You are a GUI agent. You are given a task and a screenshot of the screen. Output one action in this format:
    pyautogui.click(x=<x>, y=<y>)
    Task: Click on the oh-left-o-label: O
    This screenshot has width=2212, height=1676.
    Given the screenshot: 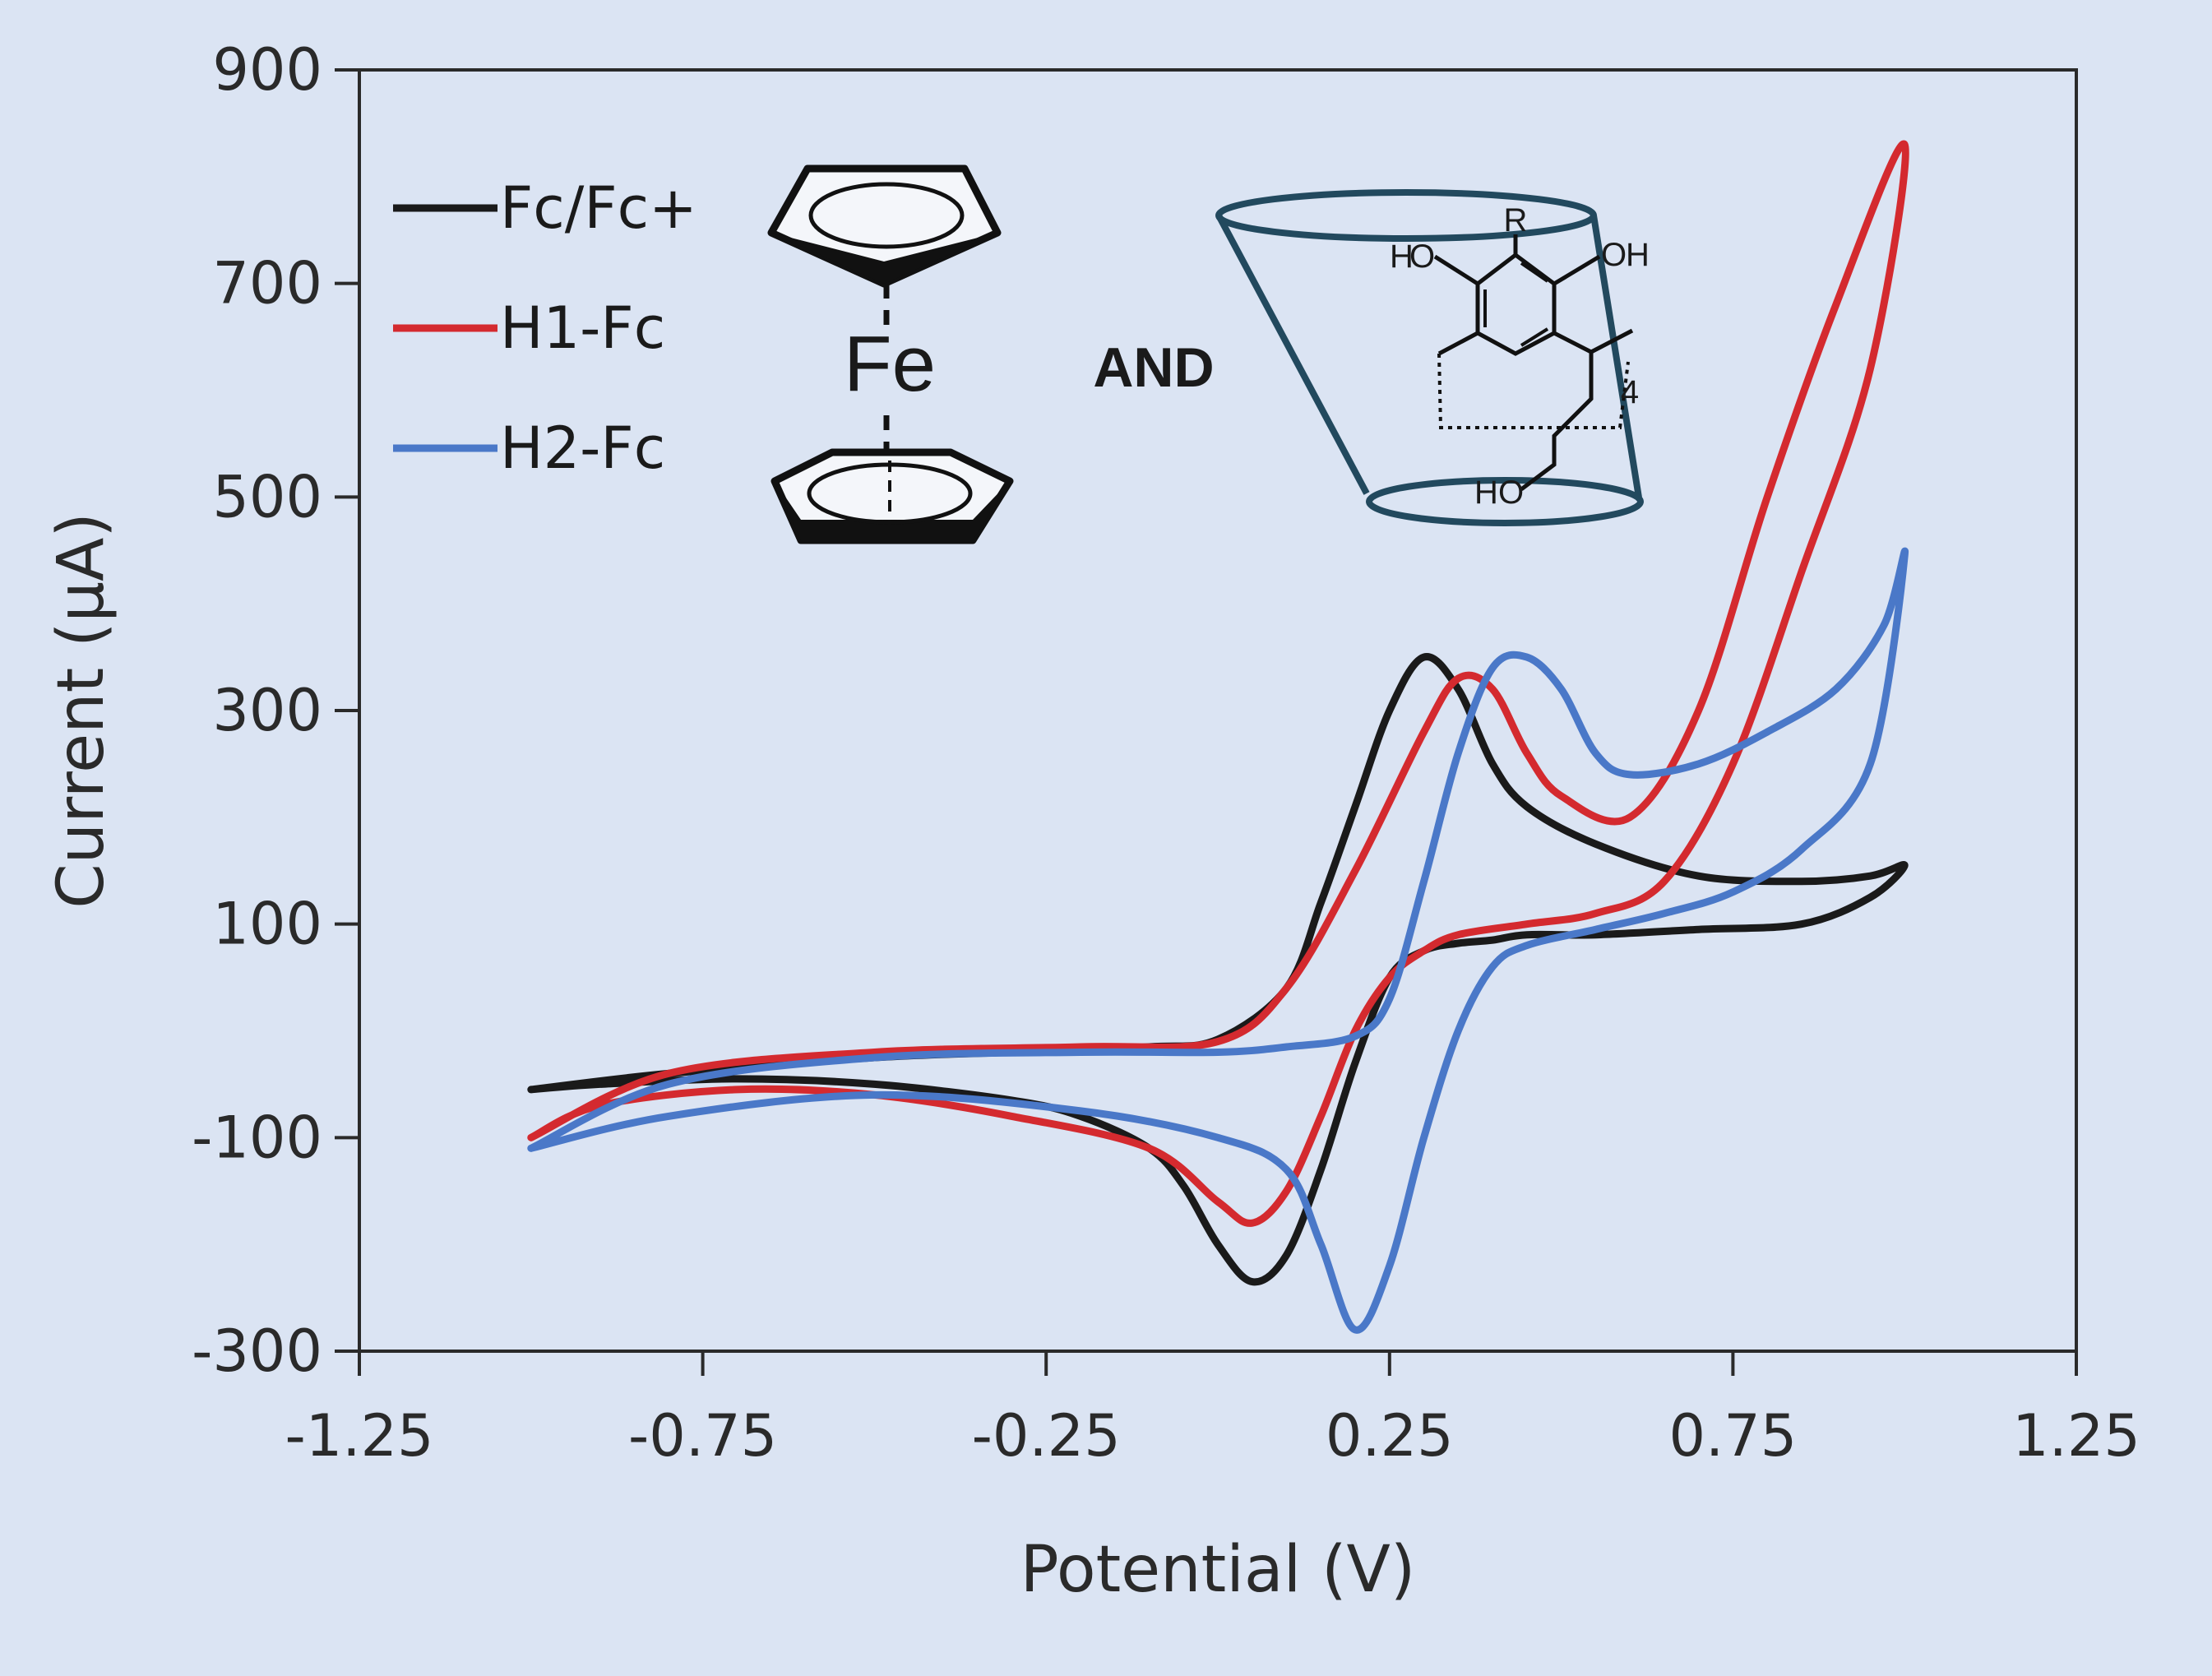 What is the action you would take?
    pyautogui.click(x=1422, y=256)
    